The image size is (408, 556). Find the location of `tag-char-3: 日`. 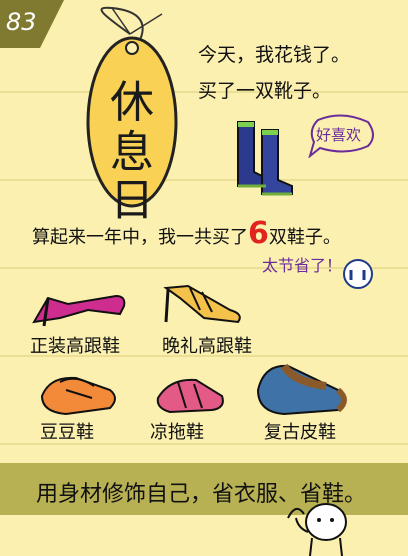

tag-char-3: 日 is located at coordinates (132, 200).